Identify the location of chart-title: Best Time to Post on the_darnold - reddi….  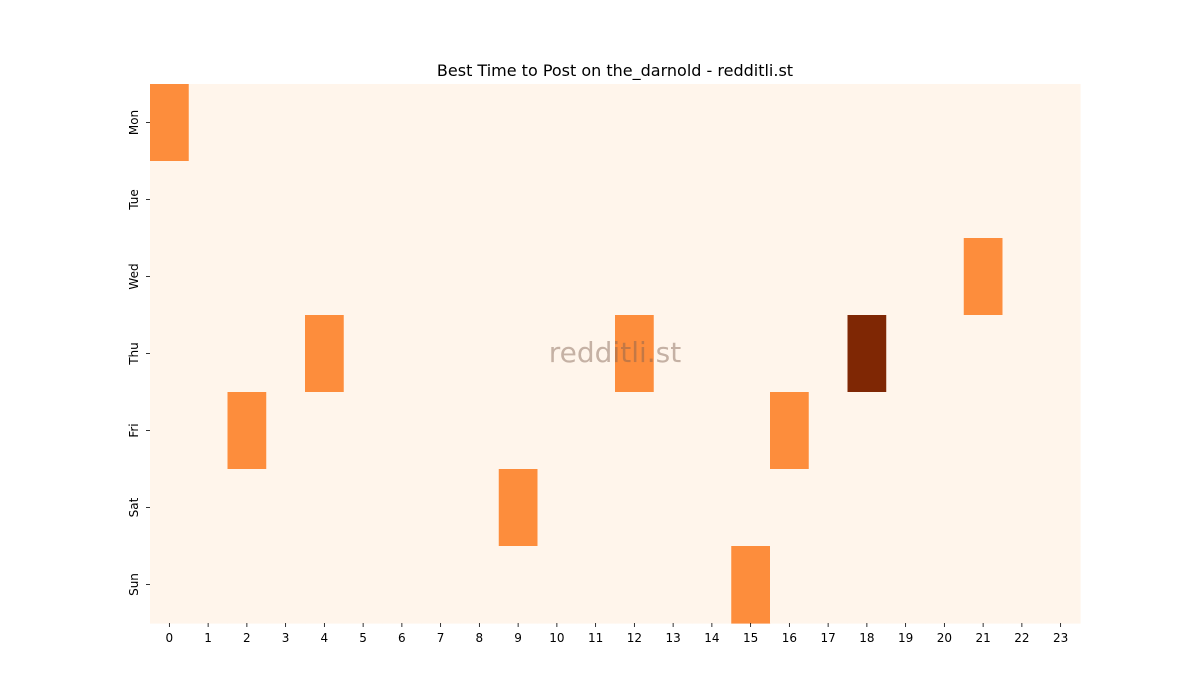
(615, 71).